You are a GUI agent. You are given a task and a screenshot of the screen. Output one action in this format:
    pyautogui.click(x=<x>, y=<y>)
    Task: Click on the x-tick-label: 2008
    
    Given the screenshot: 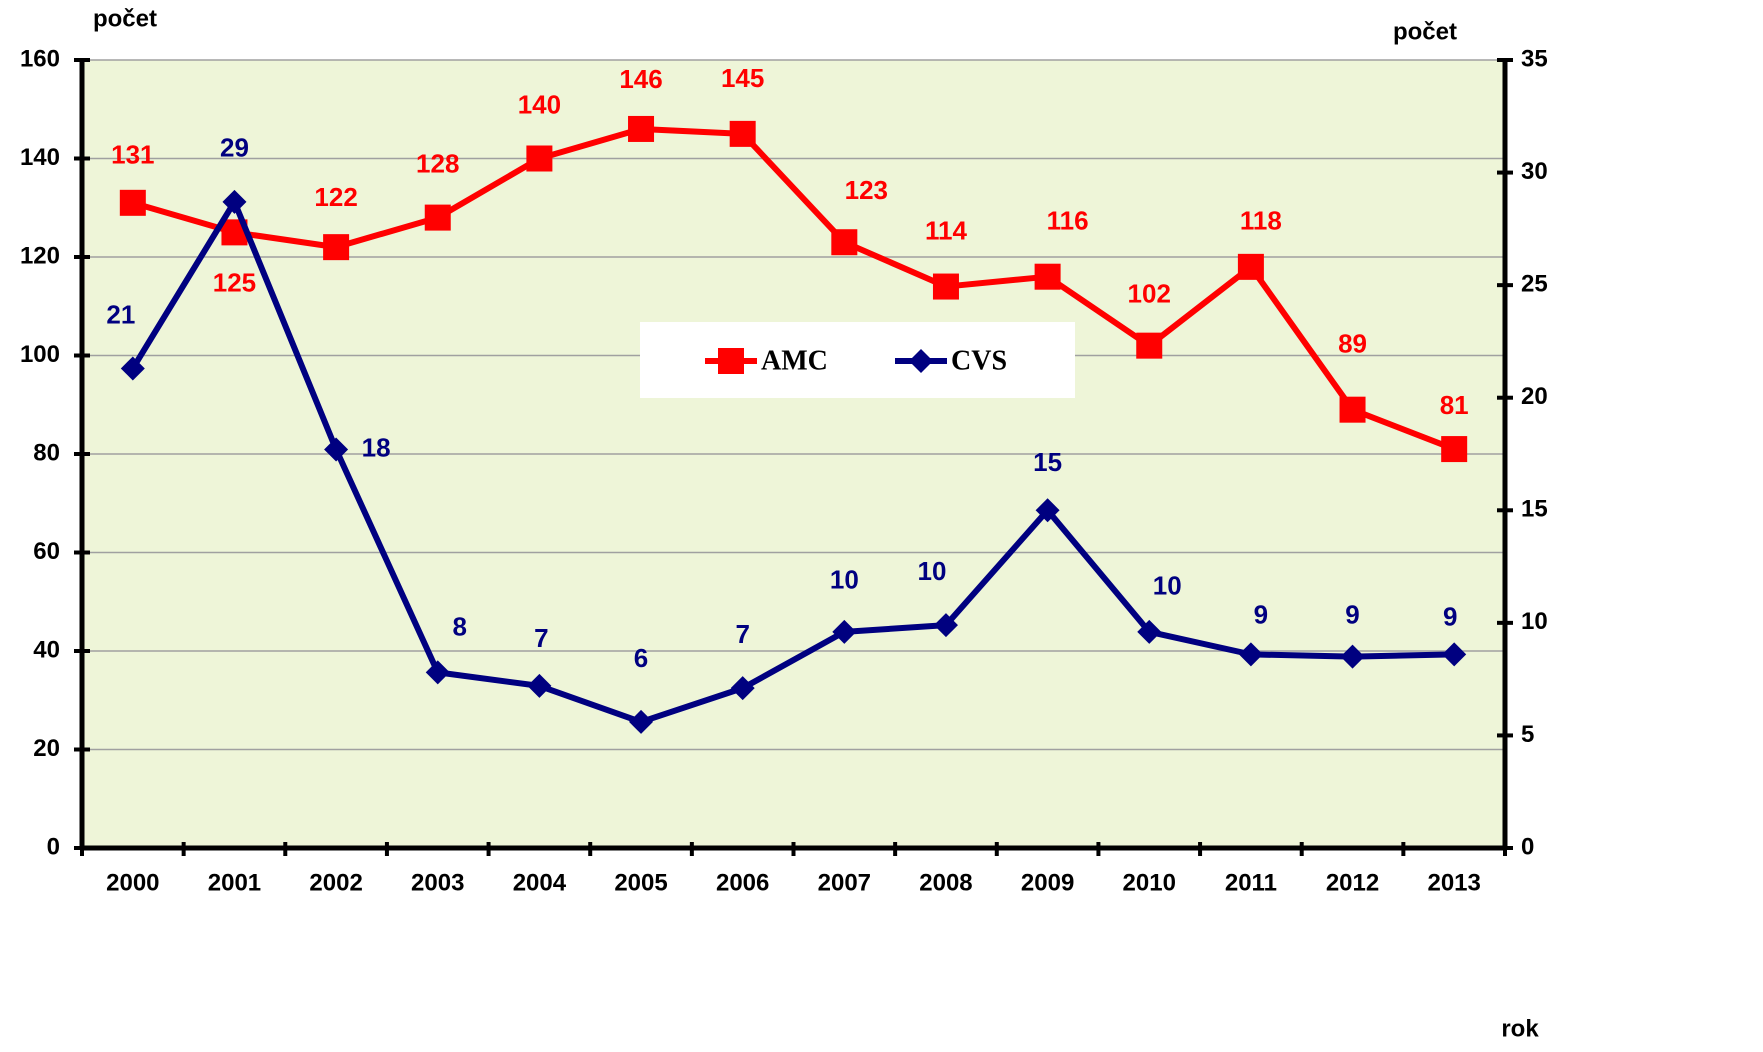 What is the action you would take?
    pyautogui.click(x=945, y=882)
    